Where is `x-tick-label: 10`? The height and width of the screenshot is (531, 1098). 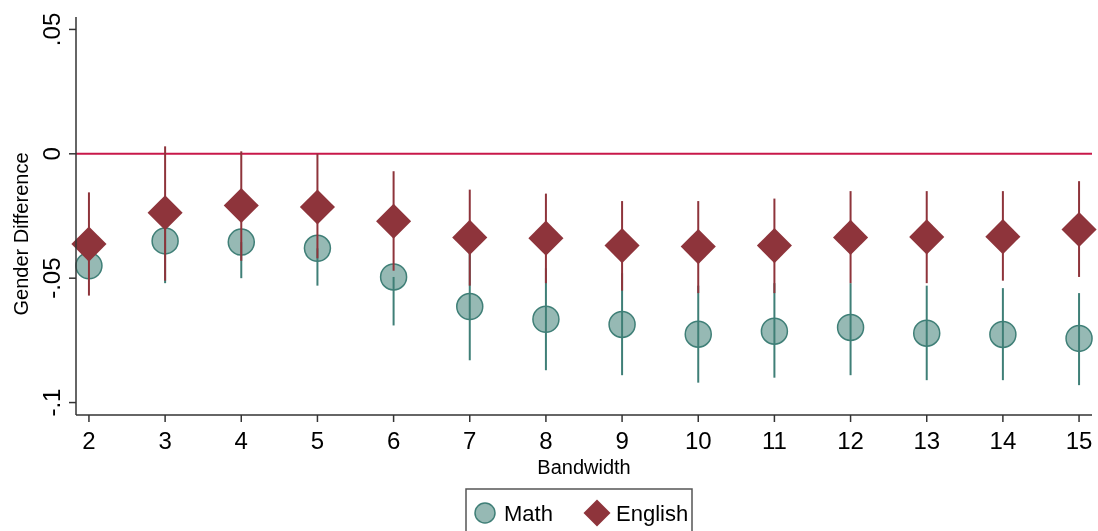 x-tick-label: 10 is located at coordinates (698, 440).